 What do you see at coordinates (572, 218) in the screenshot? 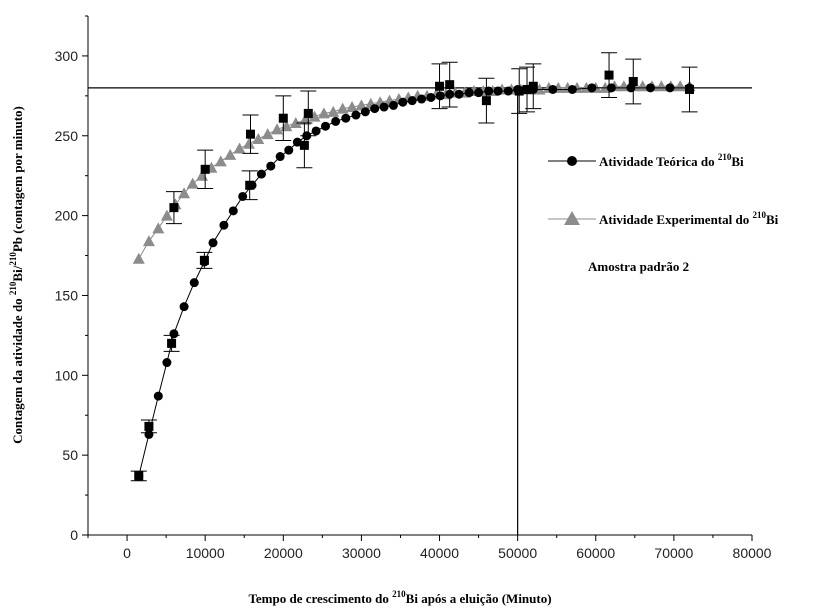
I see `legend-marker-triangle` at bounding box center [572, 218].